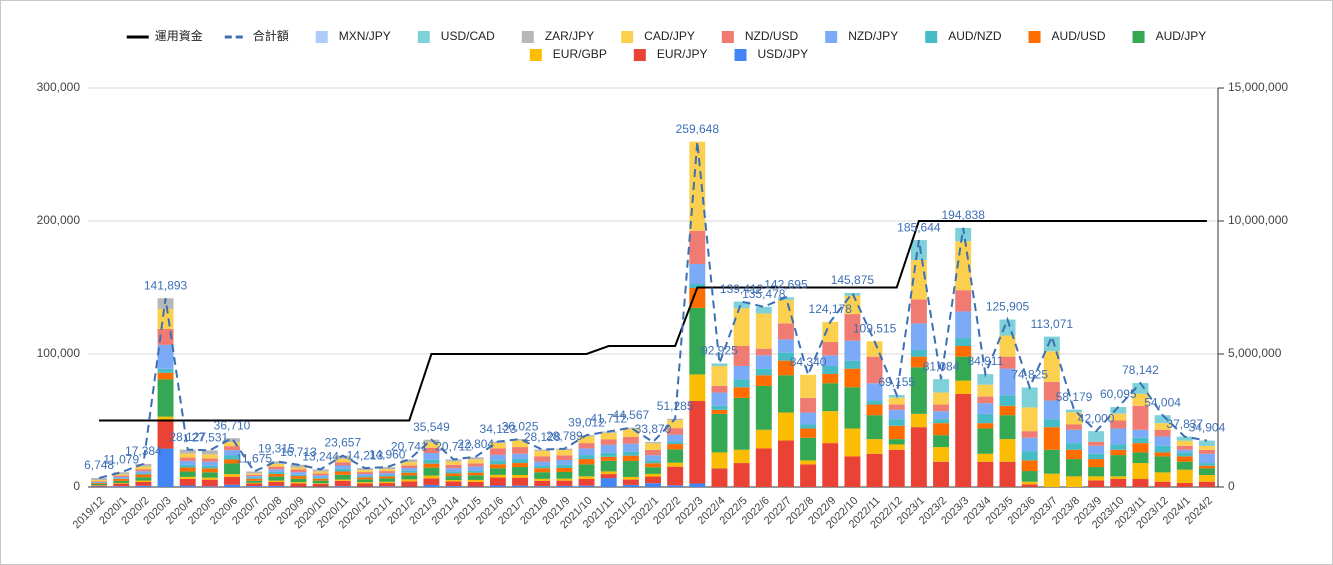 The image size is (1333, 565). Describe the element at coordinates (276, 448) in the screenshot. I see `data-label: 19,315` at that location.